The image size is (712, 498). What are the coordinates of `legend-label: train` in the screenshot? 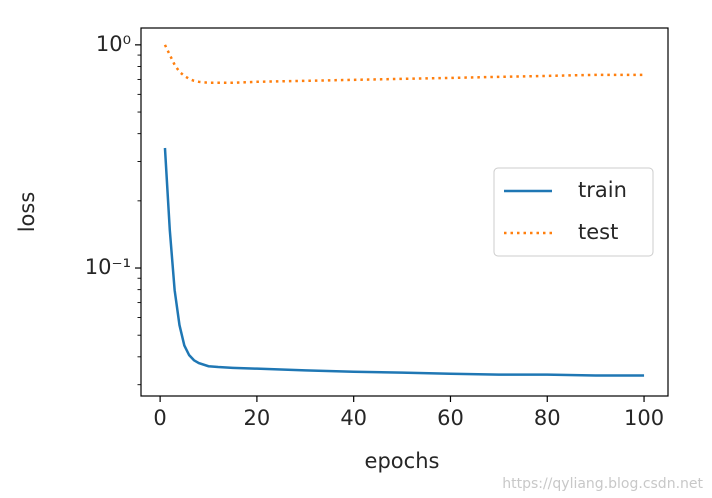 It's located at (602, 190).